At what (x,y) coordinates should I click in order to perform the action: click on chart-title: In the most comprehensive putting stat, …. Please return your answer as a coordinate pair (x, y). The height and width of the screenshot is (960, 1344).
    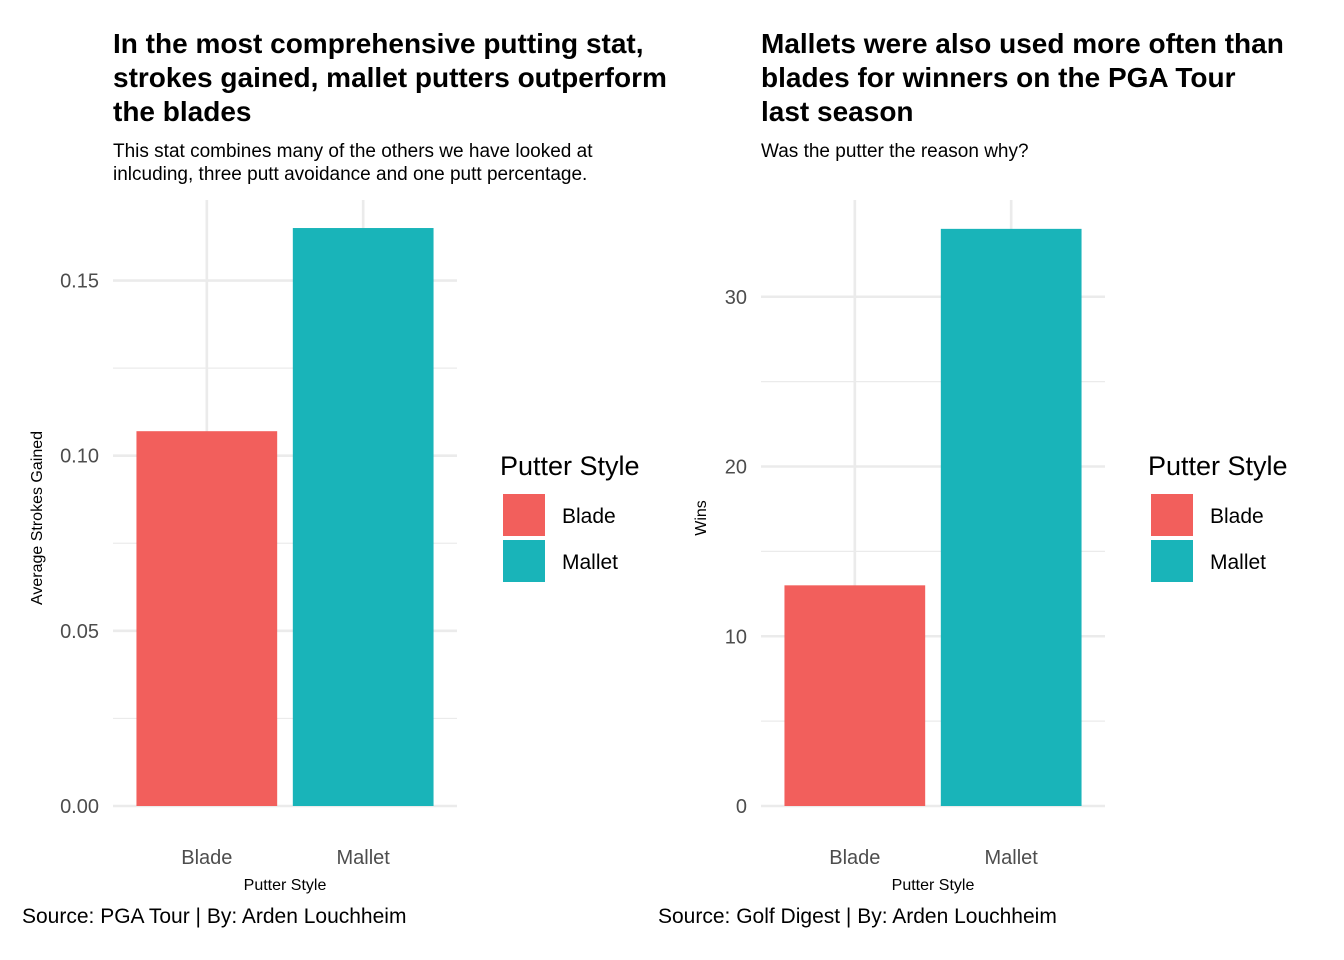
    Looking at the image, I should click on (390, 78).